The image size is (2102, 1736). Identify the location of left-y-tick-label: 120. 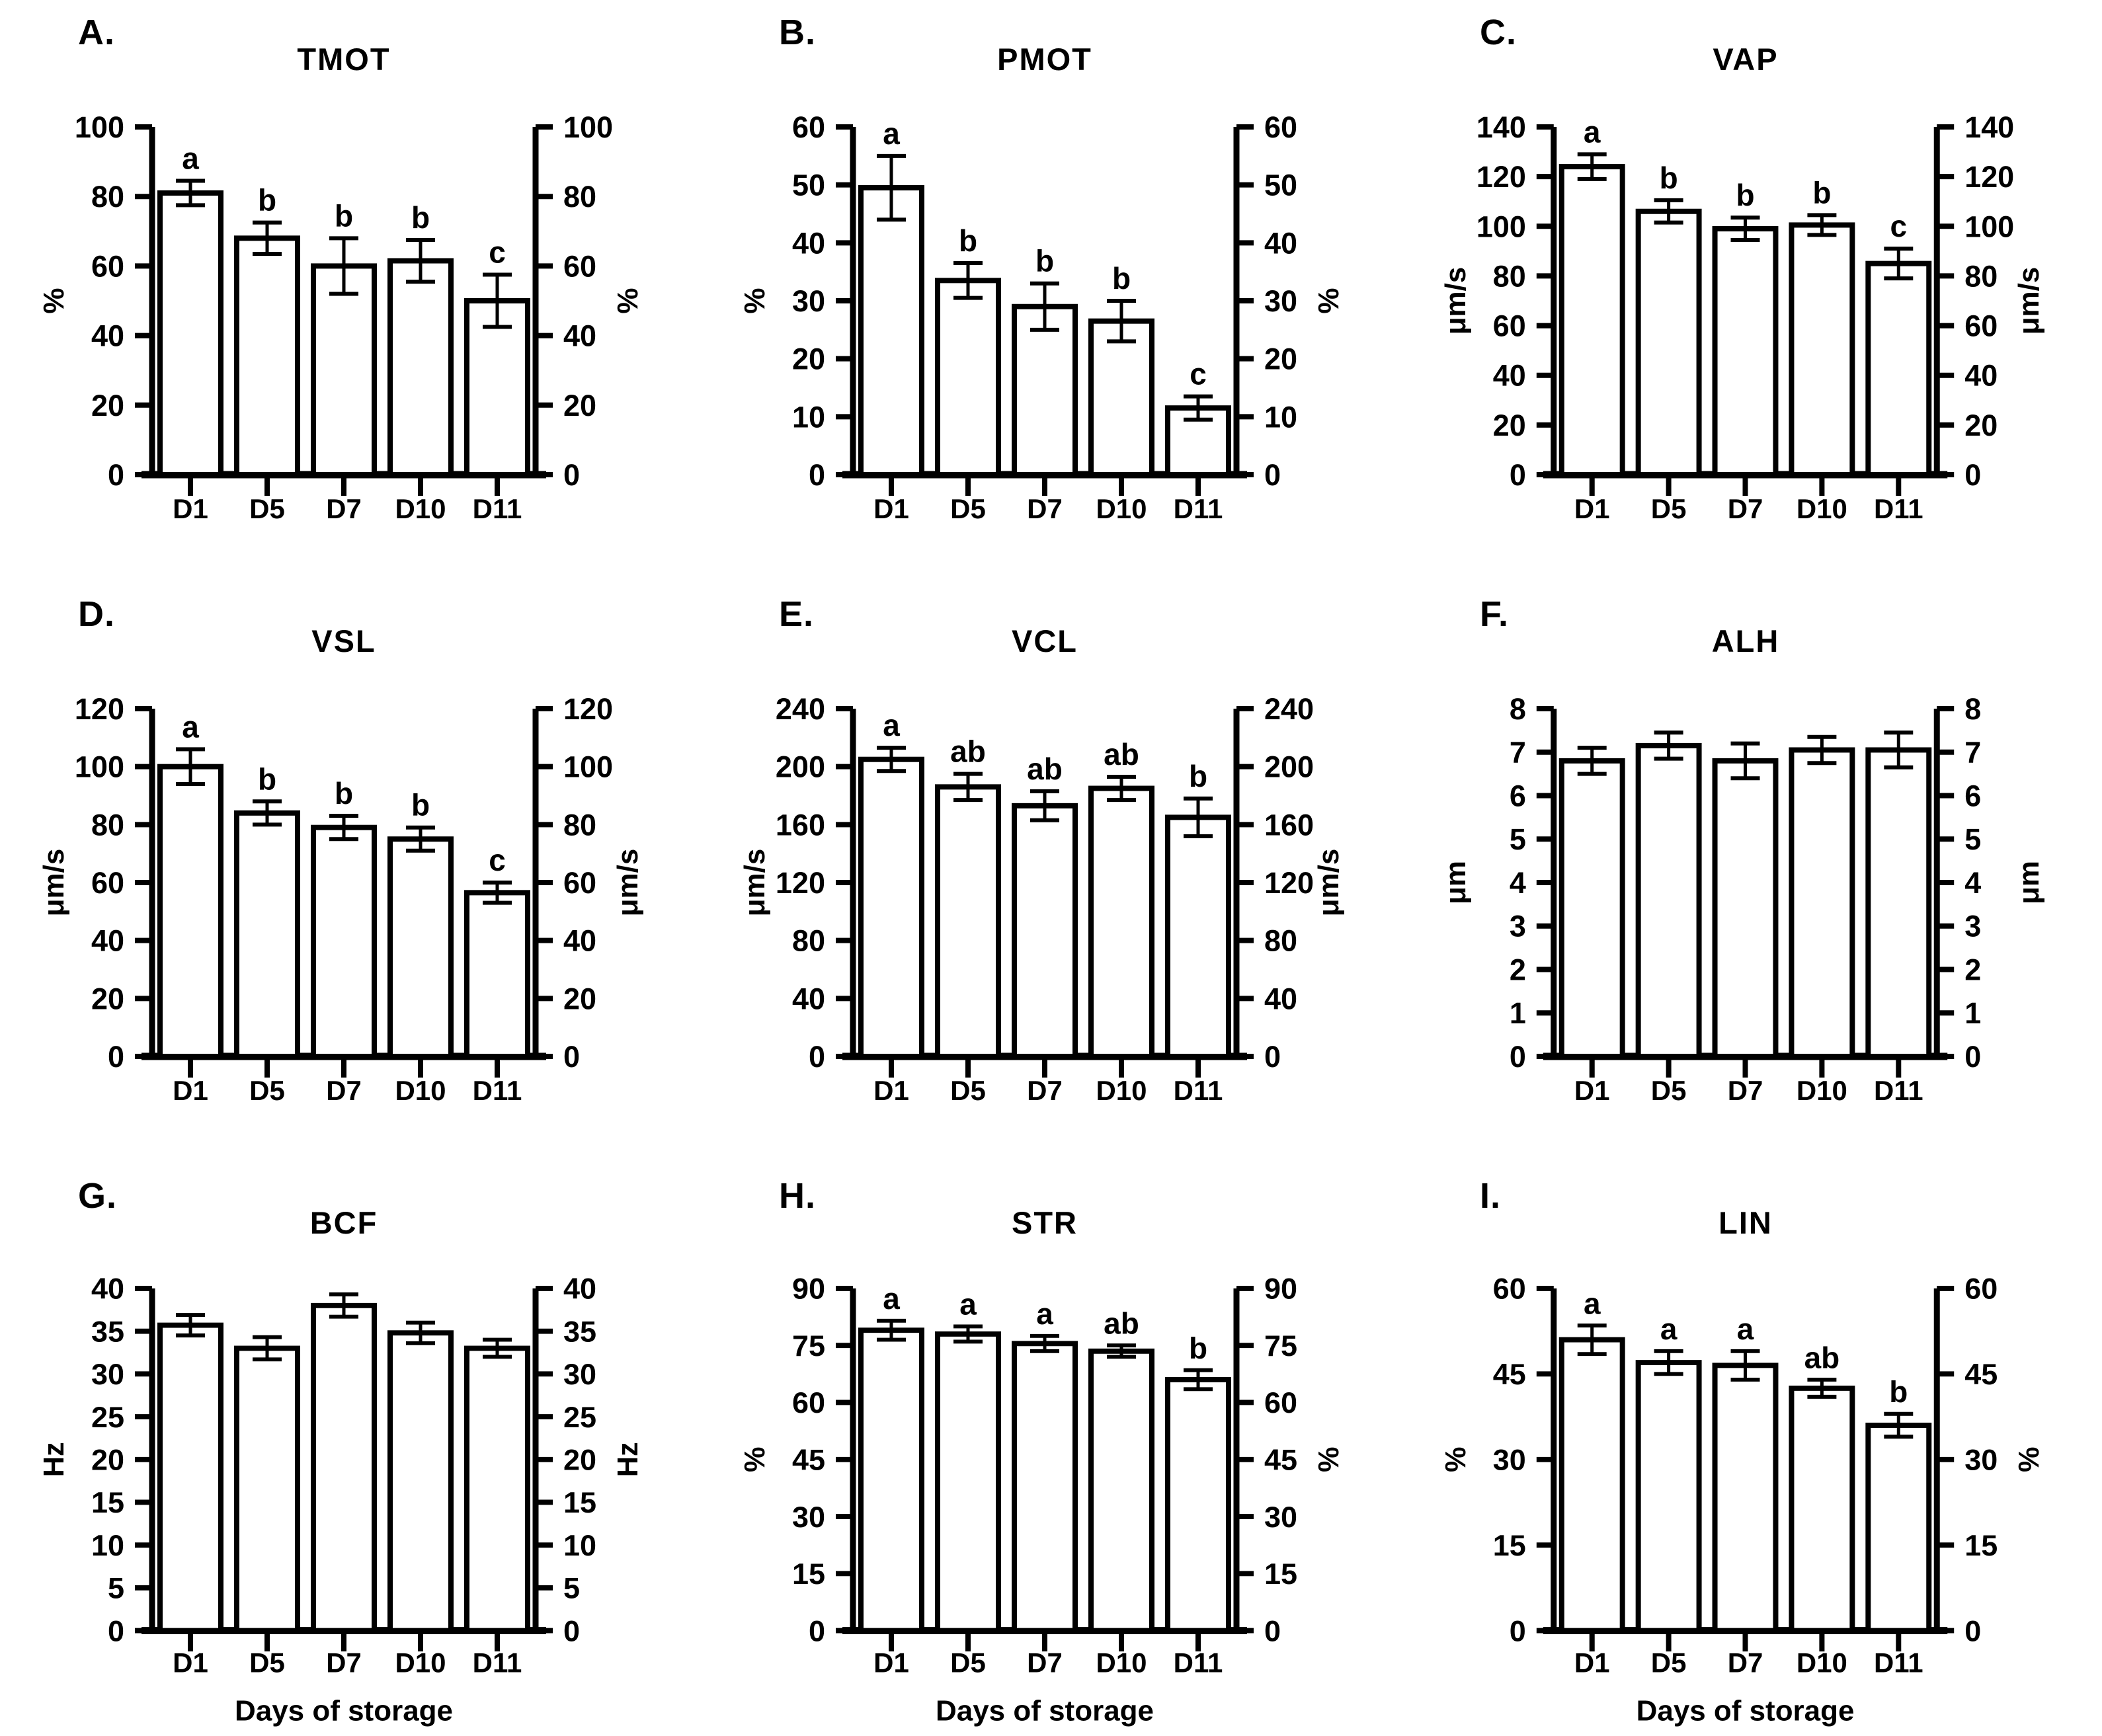
(99, 709).